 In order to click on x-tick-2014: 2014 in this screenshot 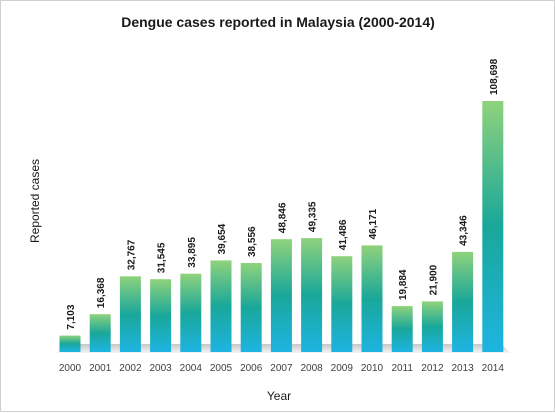, I will do `click(493, 368)`.